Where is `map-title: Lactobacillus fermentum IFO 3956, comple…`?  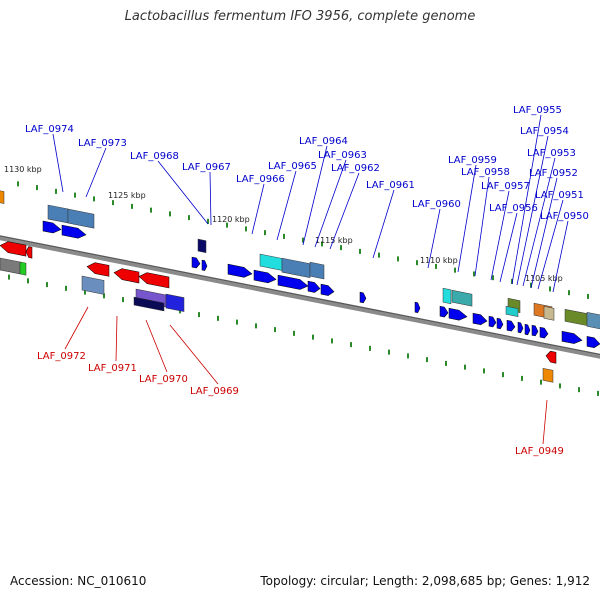 map-title: Lactobacillus fermentum IFO 3956, comple… is located at coordinates (300, 16).